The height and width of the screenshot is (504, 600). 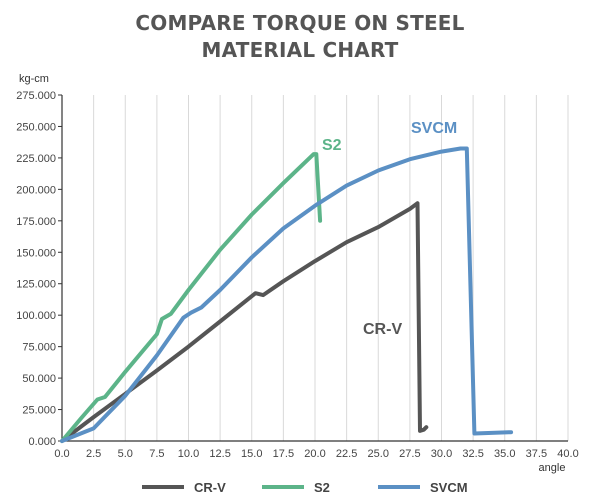 What do you see at coordinates (42, 442) in the screenshot?
I see `y-tick-label: 0.000` at bounding box center [42, 442].